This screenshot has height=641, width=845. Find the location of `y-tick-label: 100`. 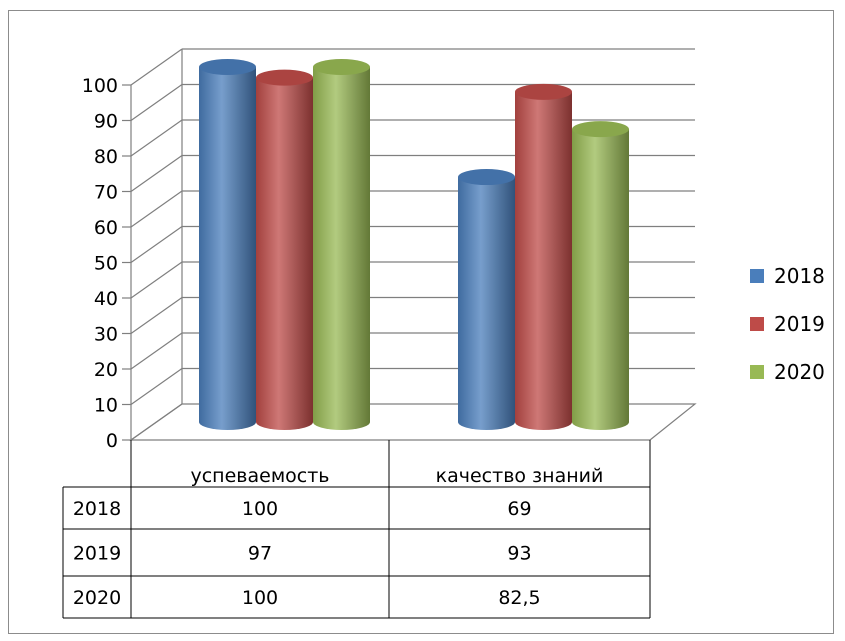

y-tick-label: 100 is located at coordinates (100, 86).